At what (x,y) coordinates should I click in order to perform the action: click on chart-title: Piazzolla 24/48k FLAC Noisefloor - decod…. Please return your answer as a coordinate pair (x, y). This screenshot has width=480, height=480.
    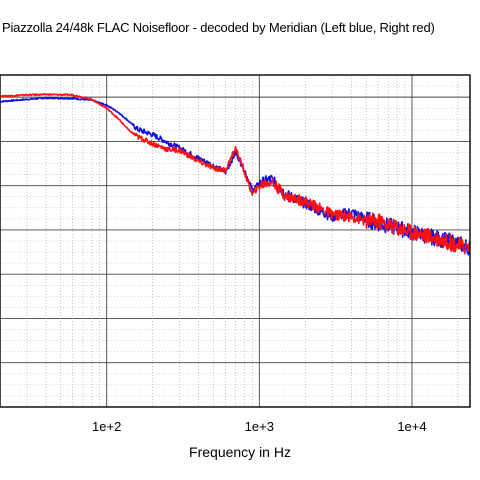
    Looking at the image, I should click on (218, 27).